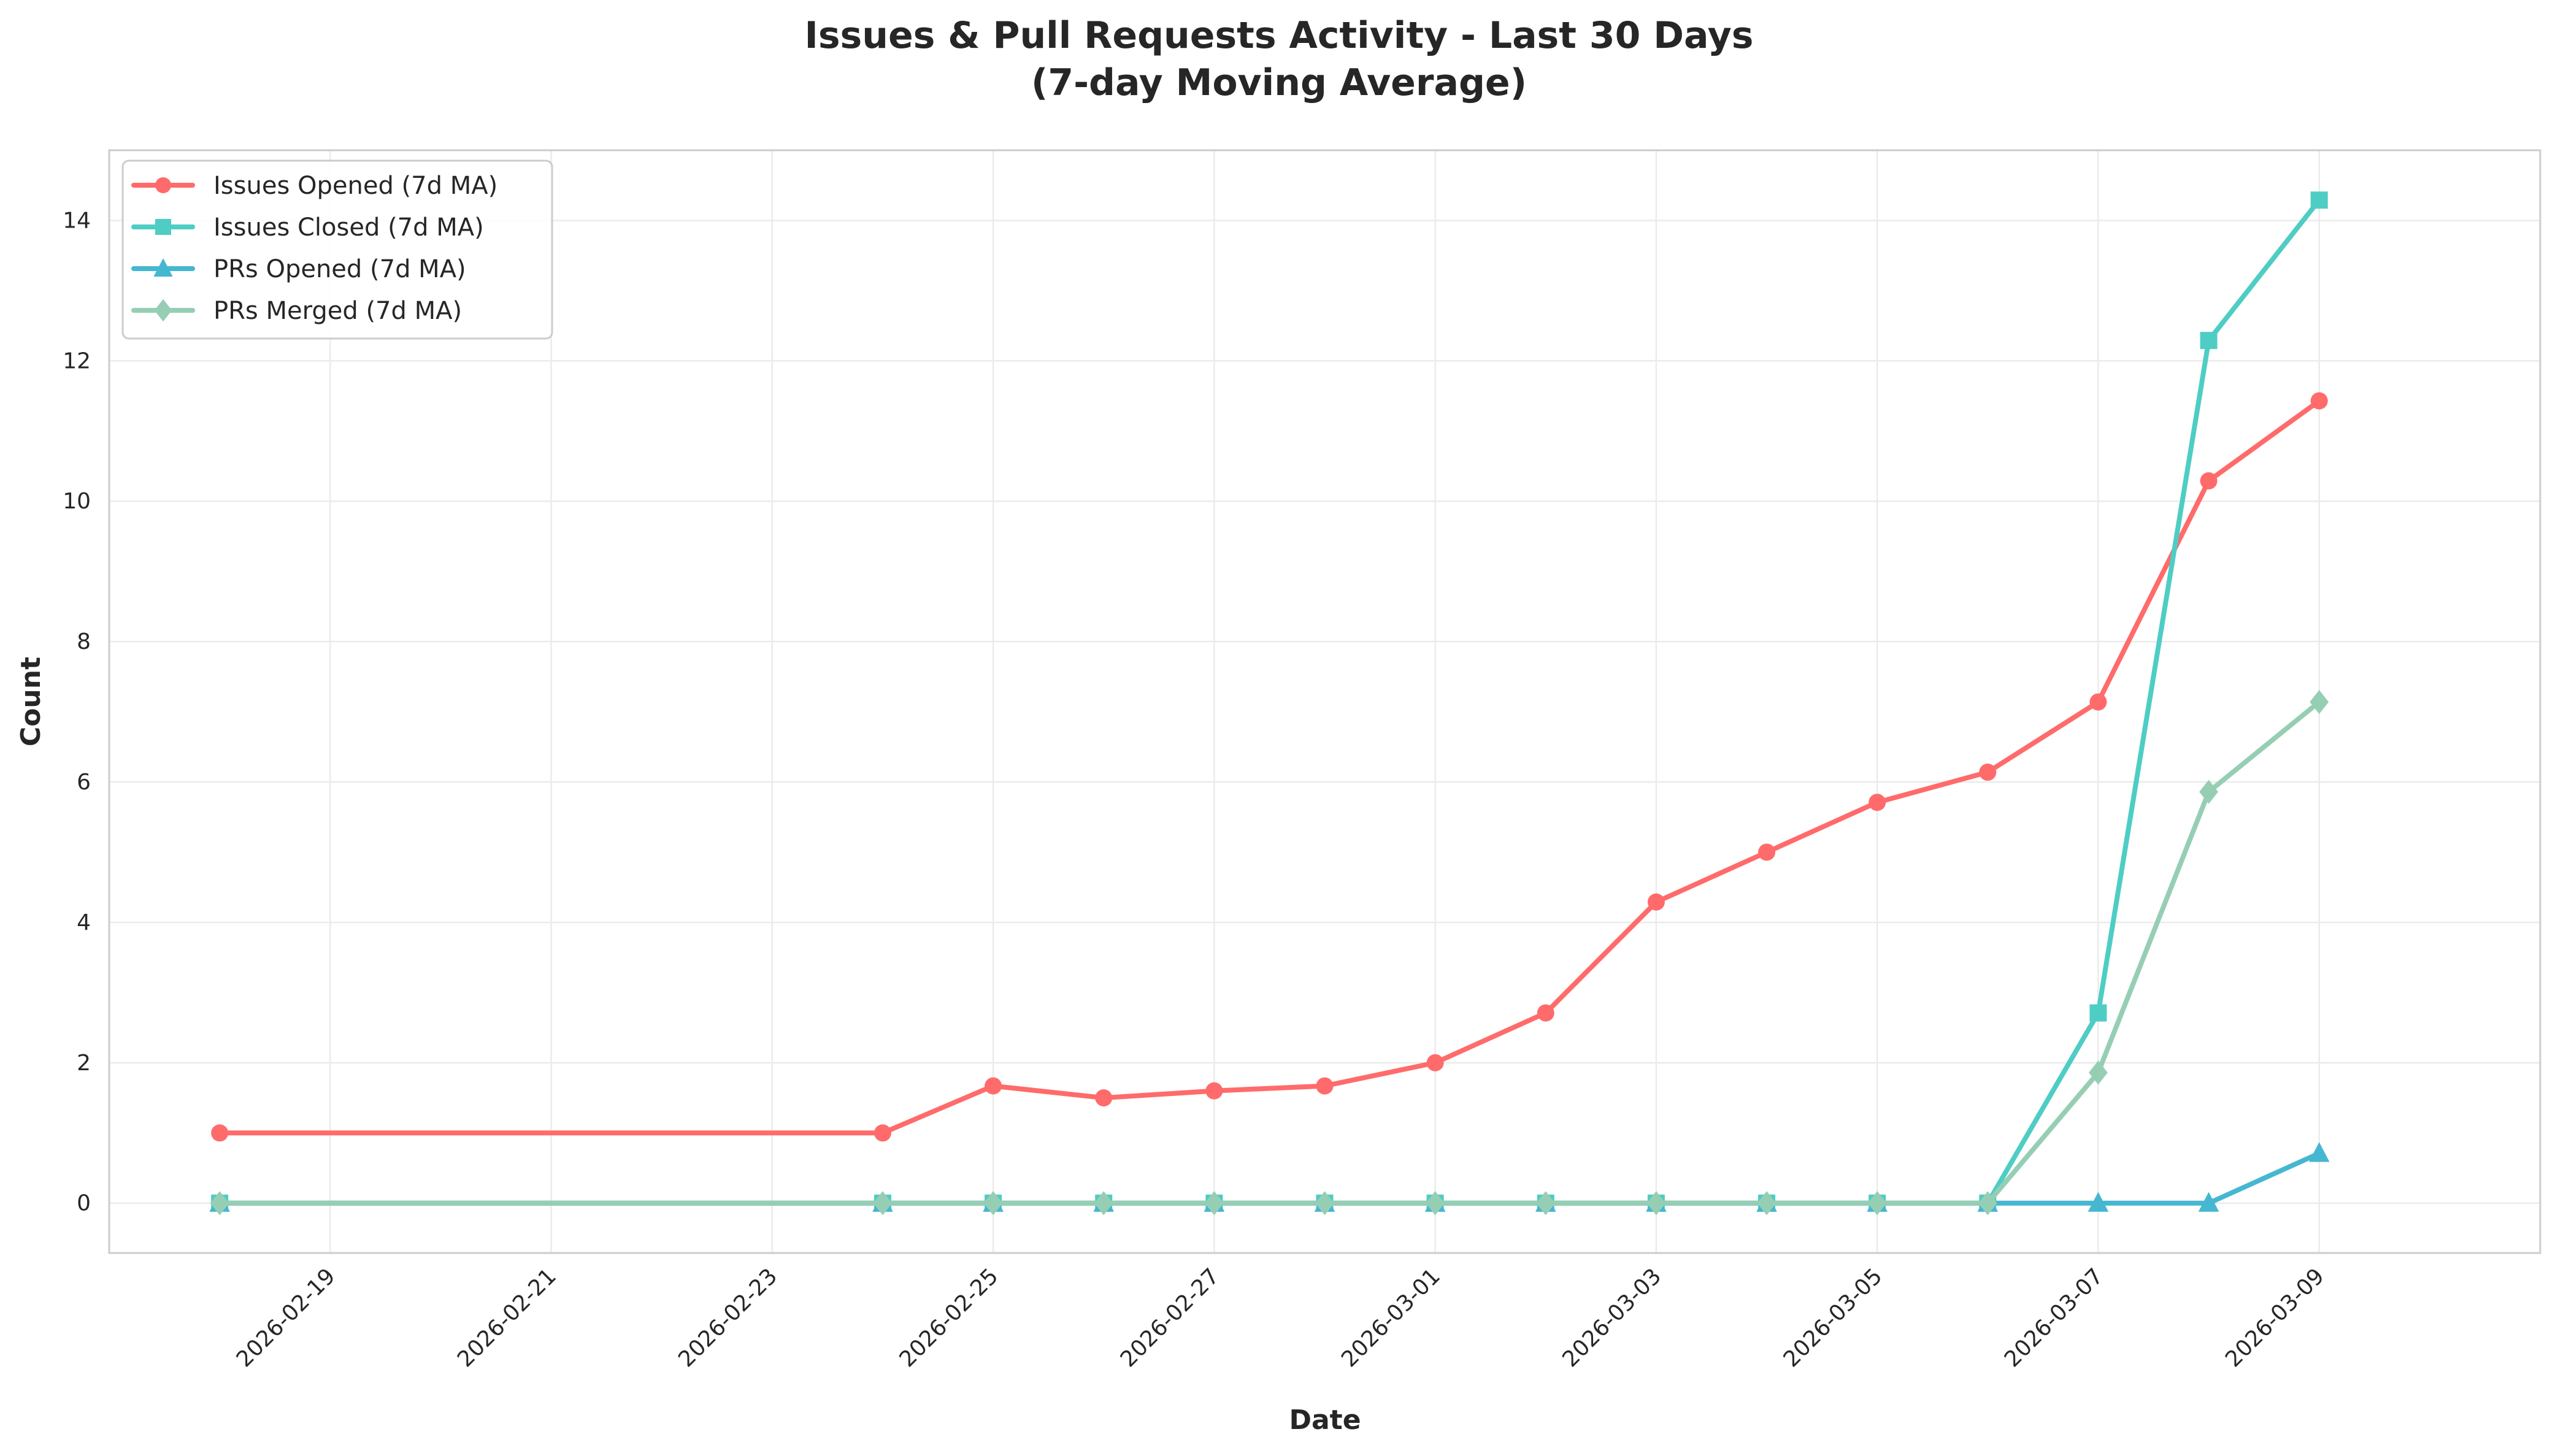 This screenshot has width=2558, height=1456. Describe the element at coordinates (1279, 82) in the screenshot. I see `chart-title-line-2: (7-day Moving Average)` at that location.